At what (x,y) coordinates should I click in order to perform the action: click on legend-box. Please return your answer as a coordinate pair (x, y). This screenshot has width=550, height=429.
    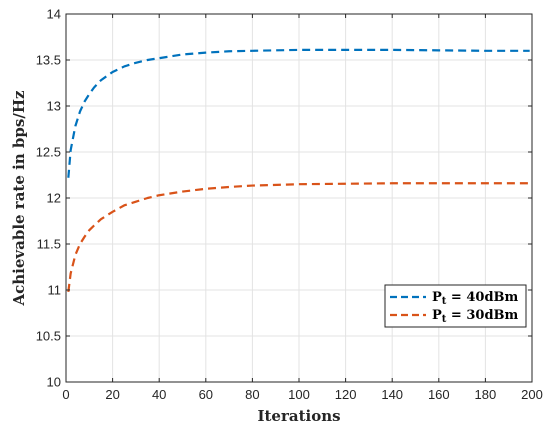
    Looking at the image, I should click on (455, 306).